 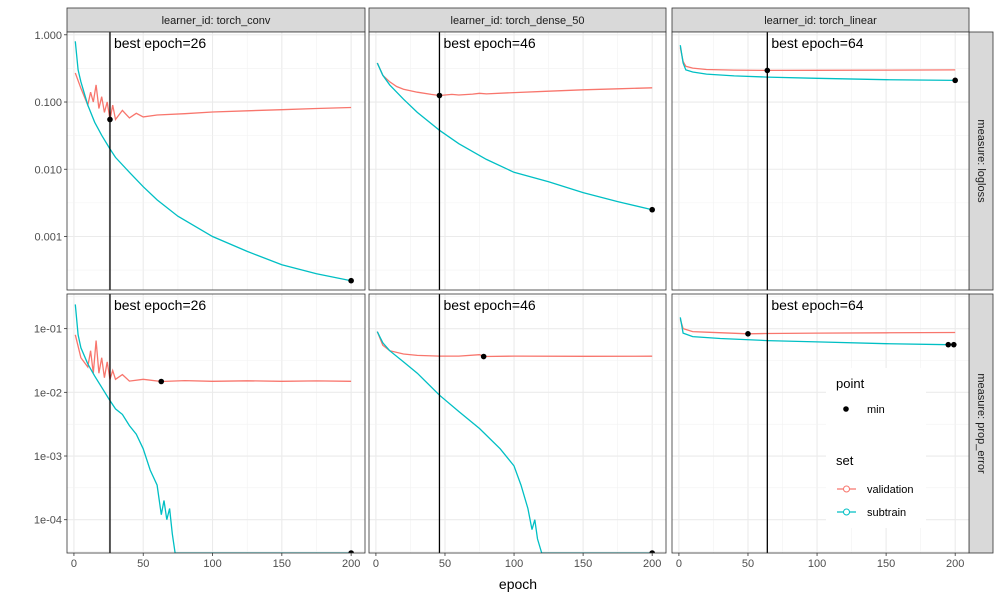 I want to click on legend-label-validation: validation, so click(x=890, y=490).